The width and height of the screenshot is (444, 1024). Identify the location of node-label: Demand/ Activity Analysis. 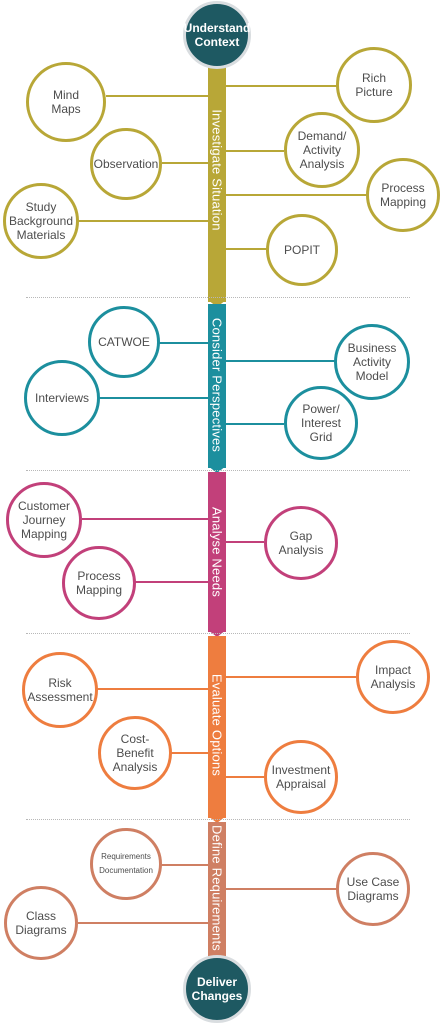
(322, 150).